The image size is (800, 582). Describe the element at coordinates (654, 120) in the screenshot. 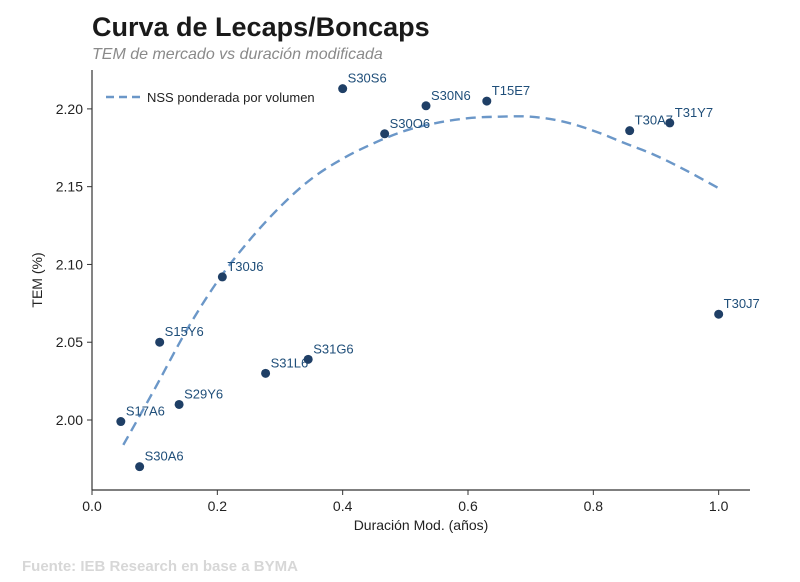

I see `point-label: T30A7` at that location.